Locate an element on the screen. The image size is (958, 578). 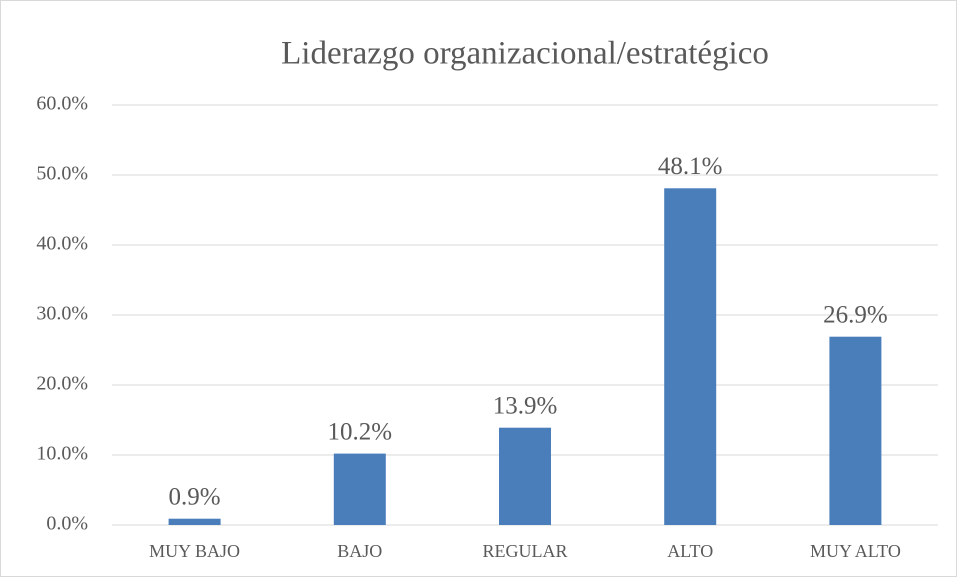
x-tick-label: MUY ALTO is located at coordinates (855, 551).